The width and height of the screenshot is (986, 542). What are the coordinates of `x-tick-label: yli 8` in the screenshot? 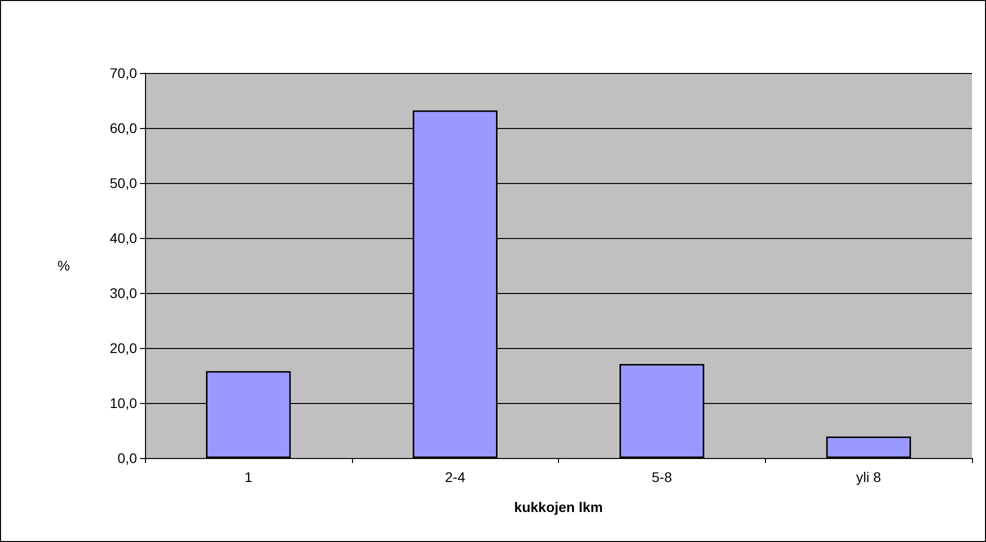 It's located at (869, 477).